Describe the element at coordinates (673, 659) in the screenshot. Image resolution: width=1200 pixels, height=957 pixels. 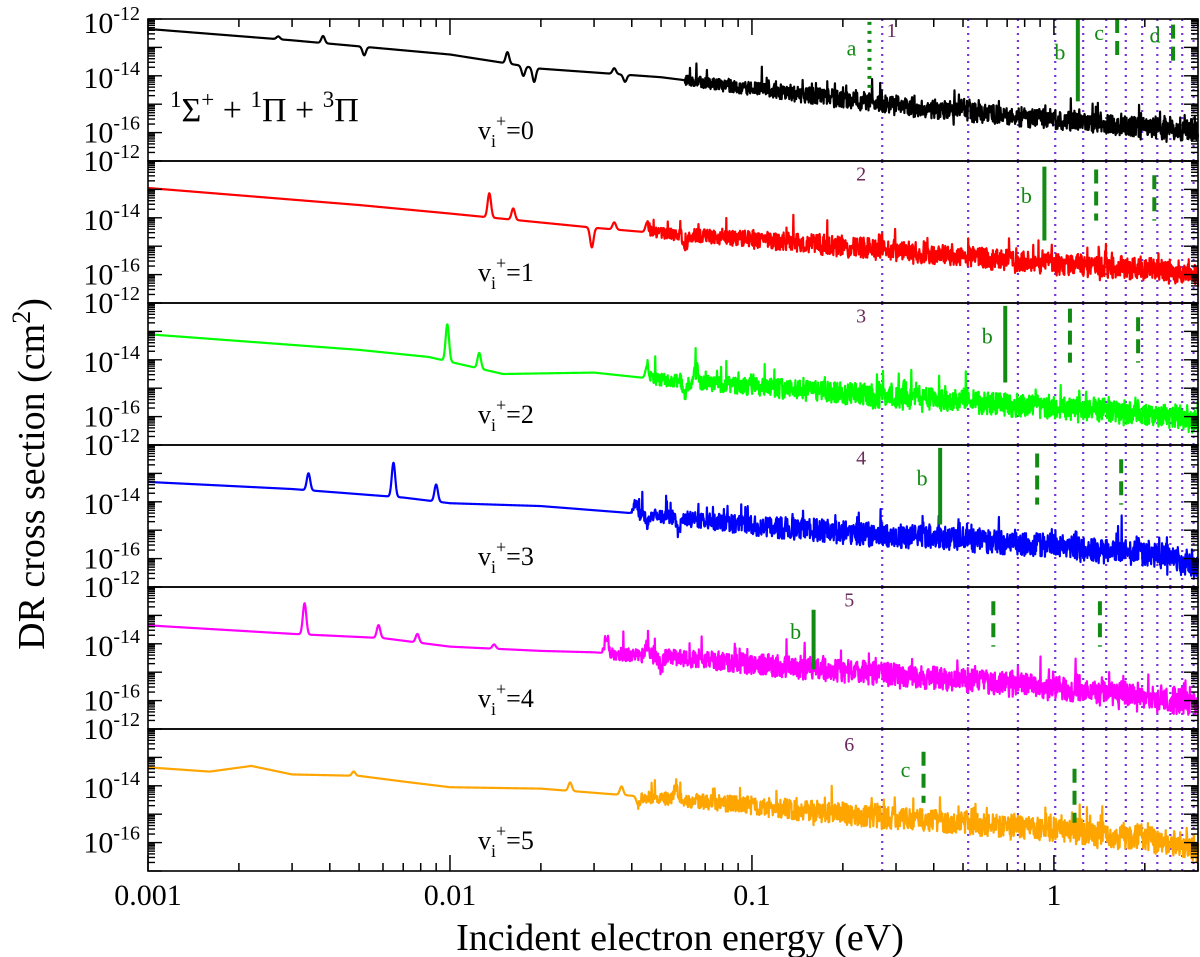
I see `series-line-vi+=4` at that location.